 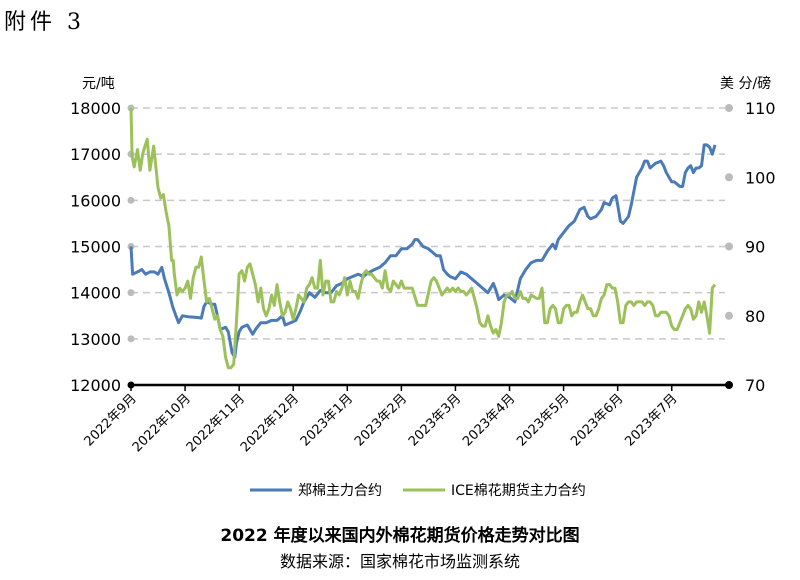 I want to click on right-tick-label: 70, so click(x=755, y=385).